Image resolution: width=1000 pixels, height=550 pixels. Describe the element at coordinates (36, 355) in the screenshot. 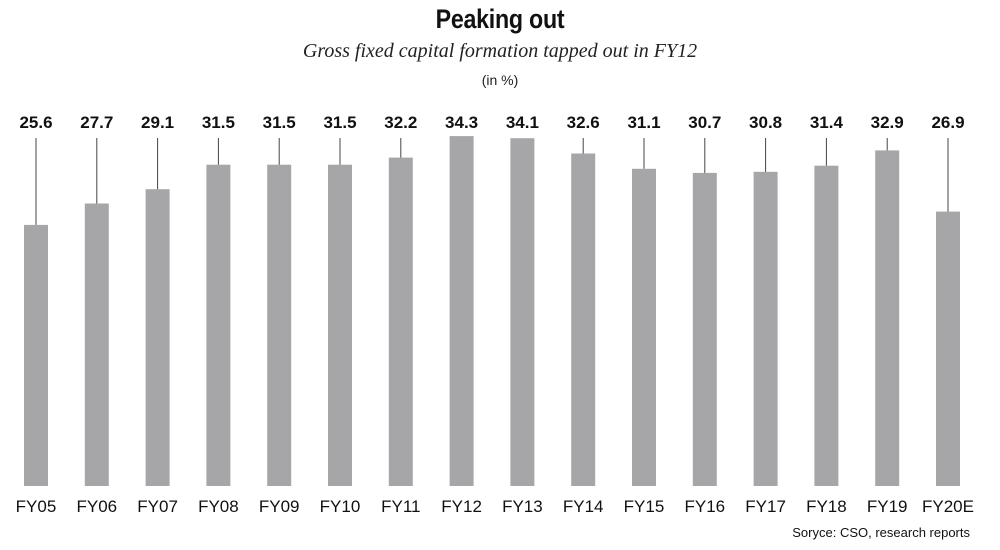

I see `bar-fy05` at that location.